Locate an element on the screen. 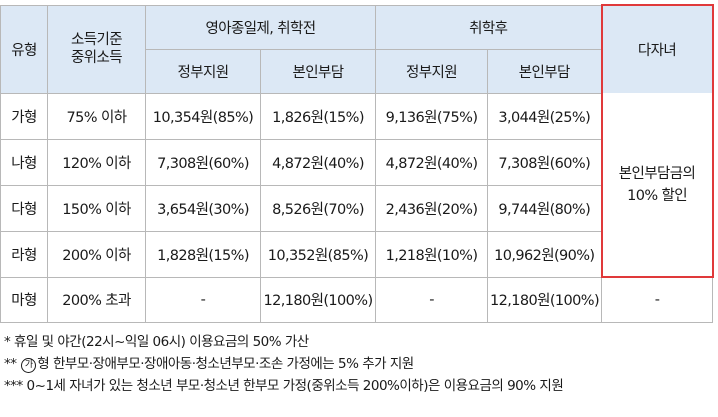 This screenshot has height=417, width=718. footnote-3-mark: *** is located at coordinates (13, 386).